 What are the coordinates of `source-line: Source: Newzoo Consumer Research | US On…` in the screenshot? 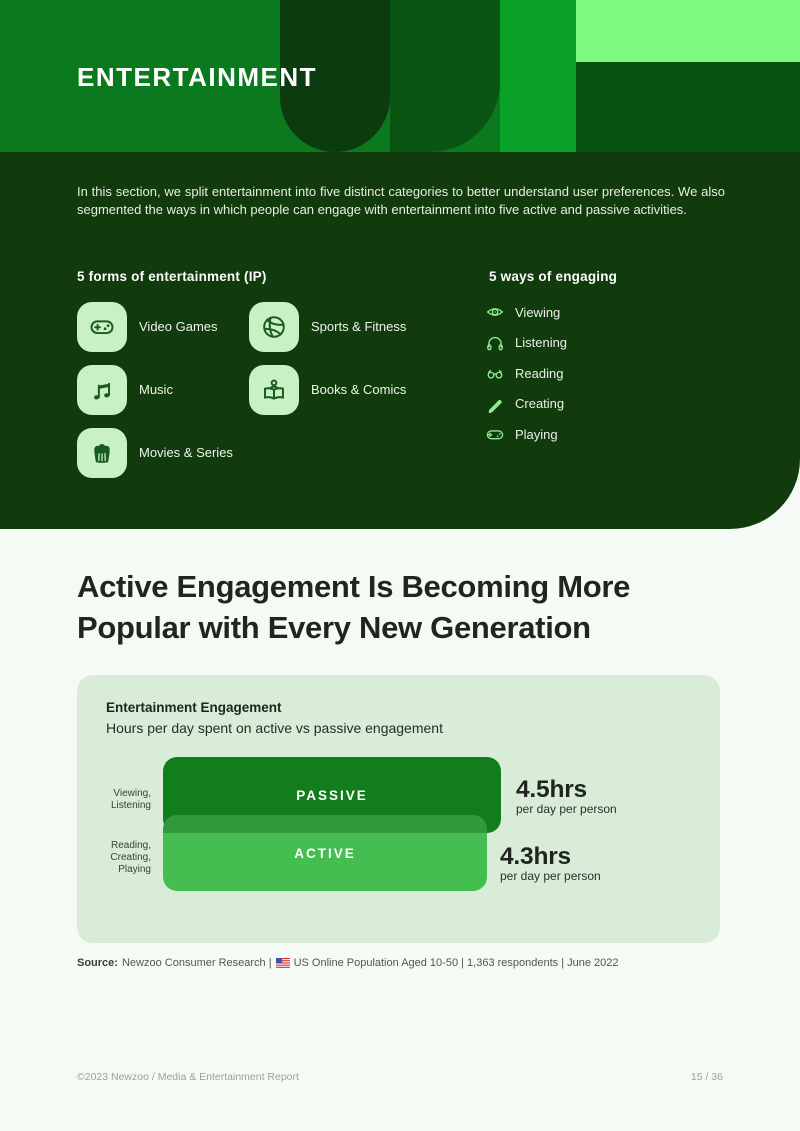 It's located at (417, 963).